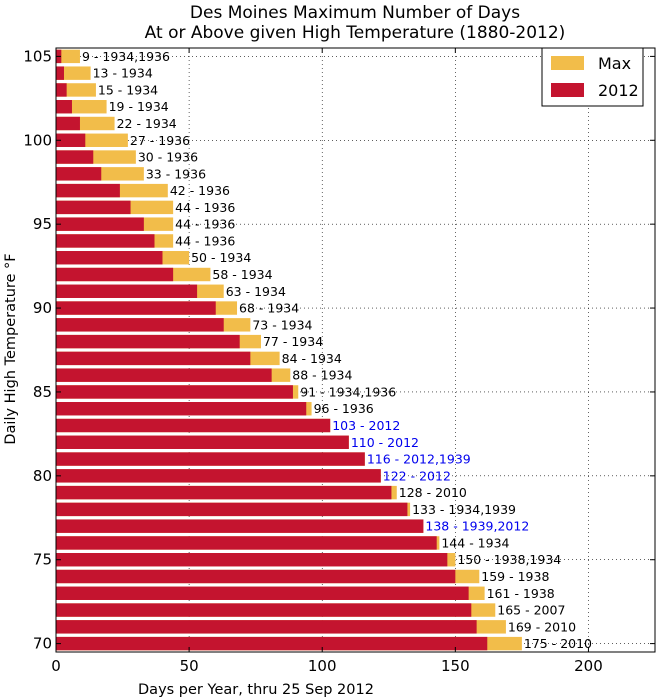 The image size is (658, 700). I want to click on legend-label-2012: 2012, so click(618, 90).